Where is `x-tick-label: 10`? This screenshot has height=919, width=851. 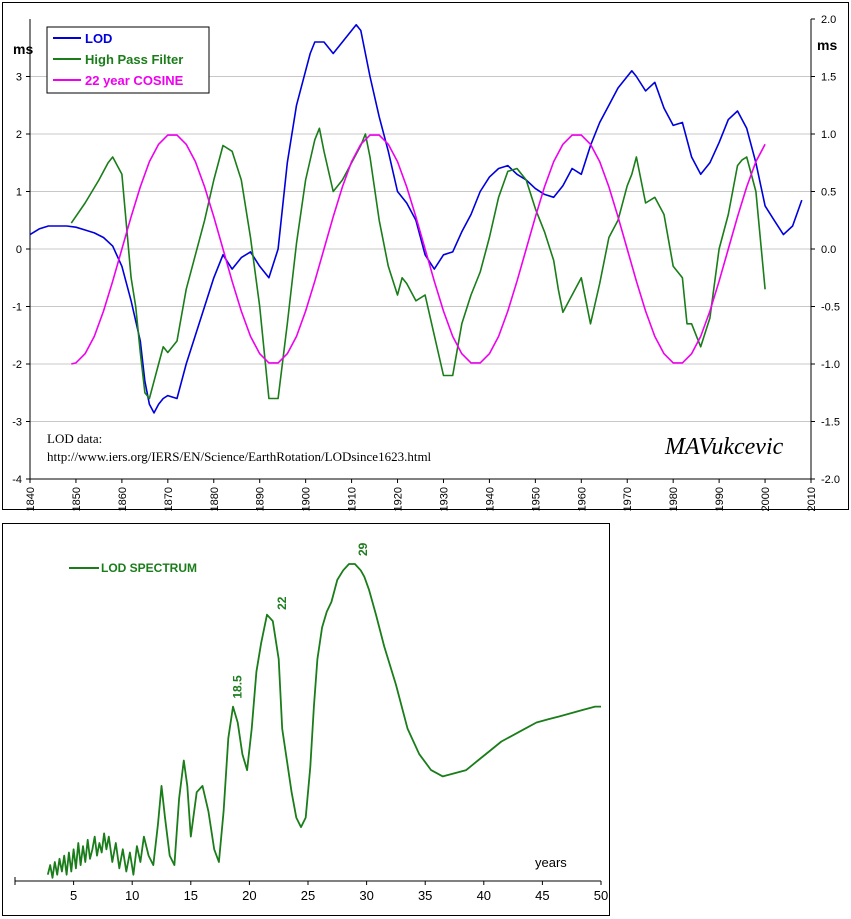 x-tick-label: 10 is located at coordinates (132, 895).